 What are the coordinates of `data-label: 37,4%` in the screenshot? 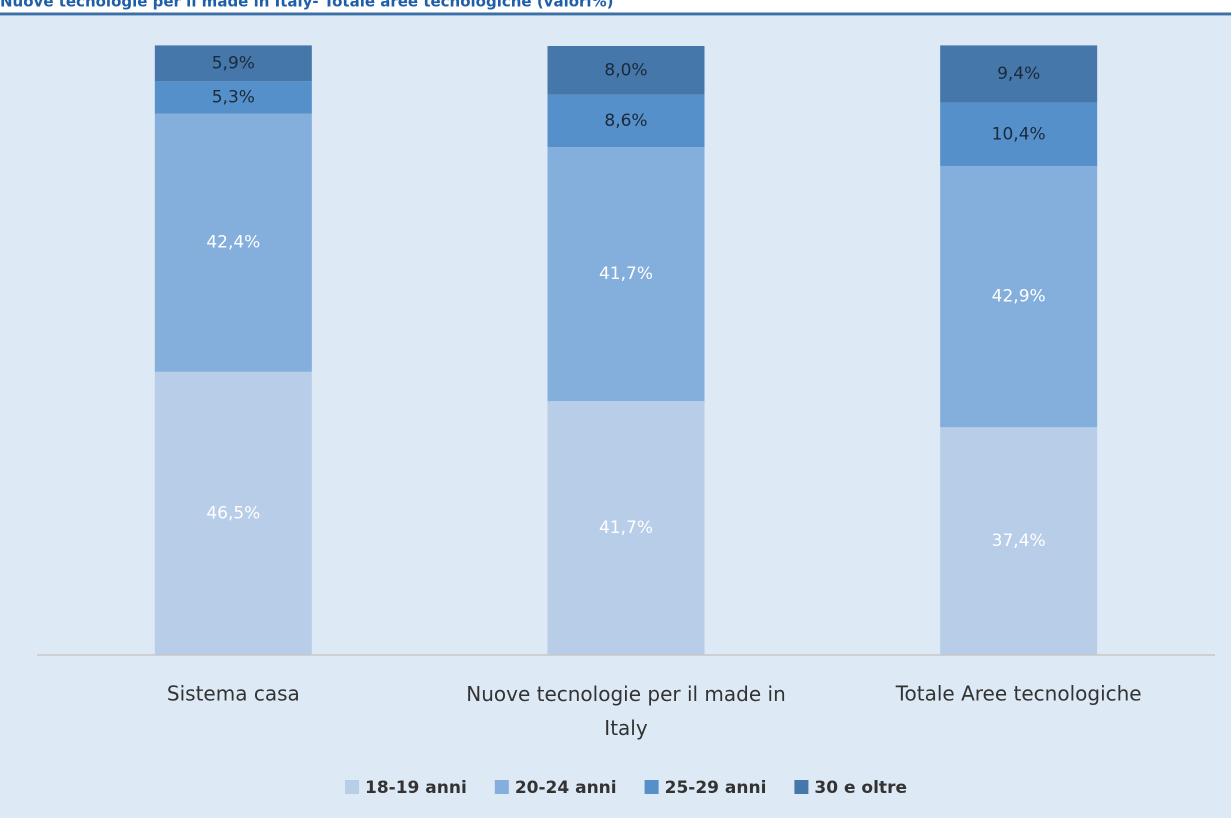 It's located at (1019, 541).